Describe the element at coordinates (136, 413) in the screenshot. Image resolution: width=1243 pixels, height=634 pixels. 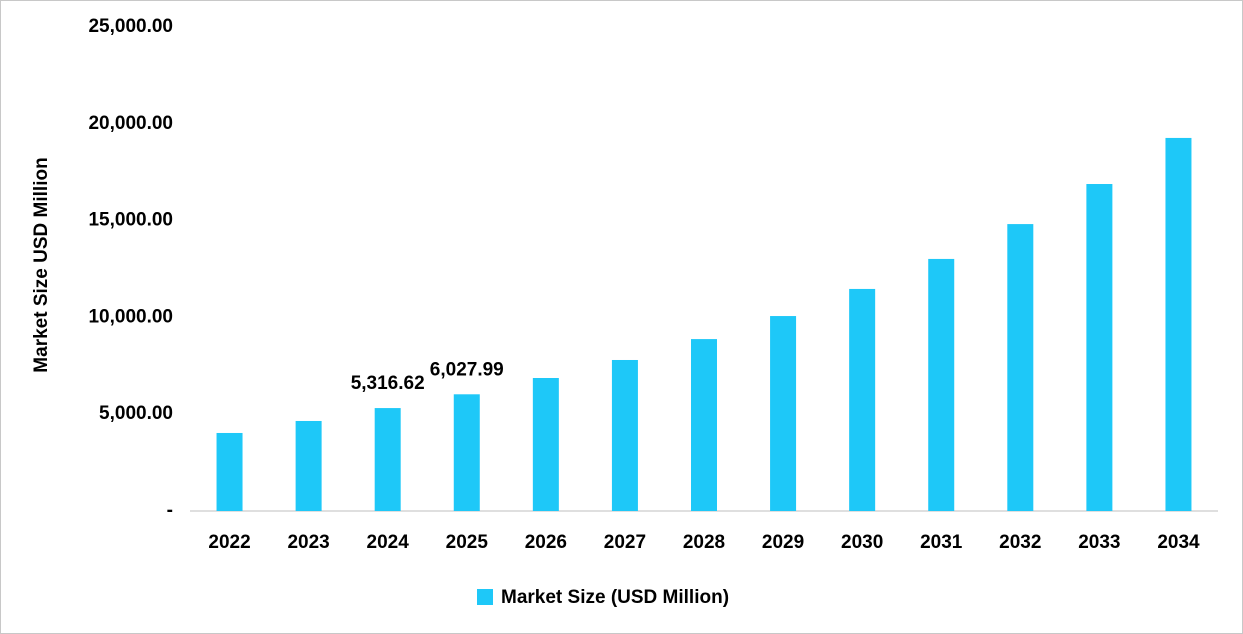
I see `y-tick-label: 5,000.00` at that location.